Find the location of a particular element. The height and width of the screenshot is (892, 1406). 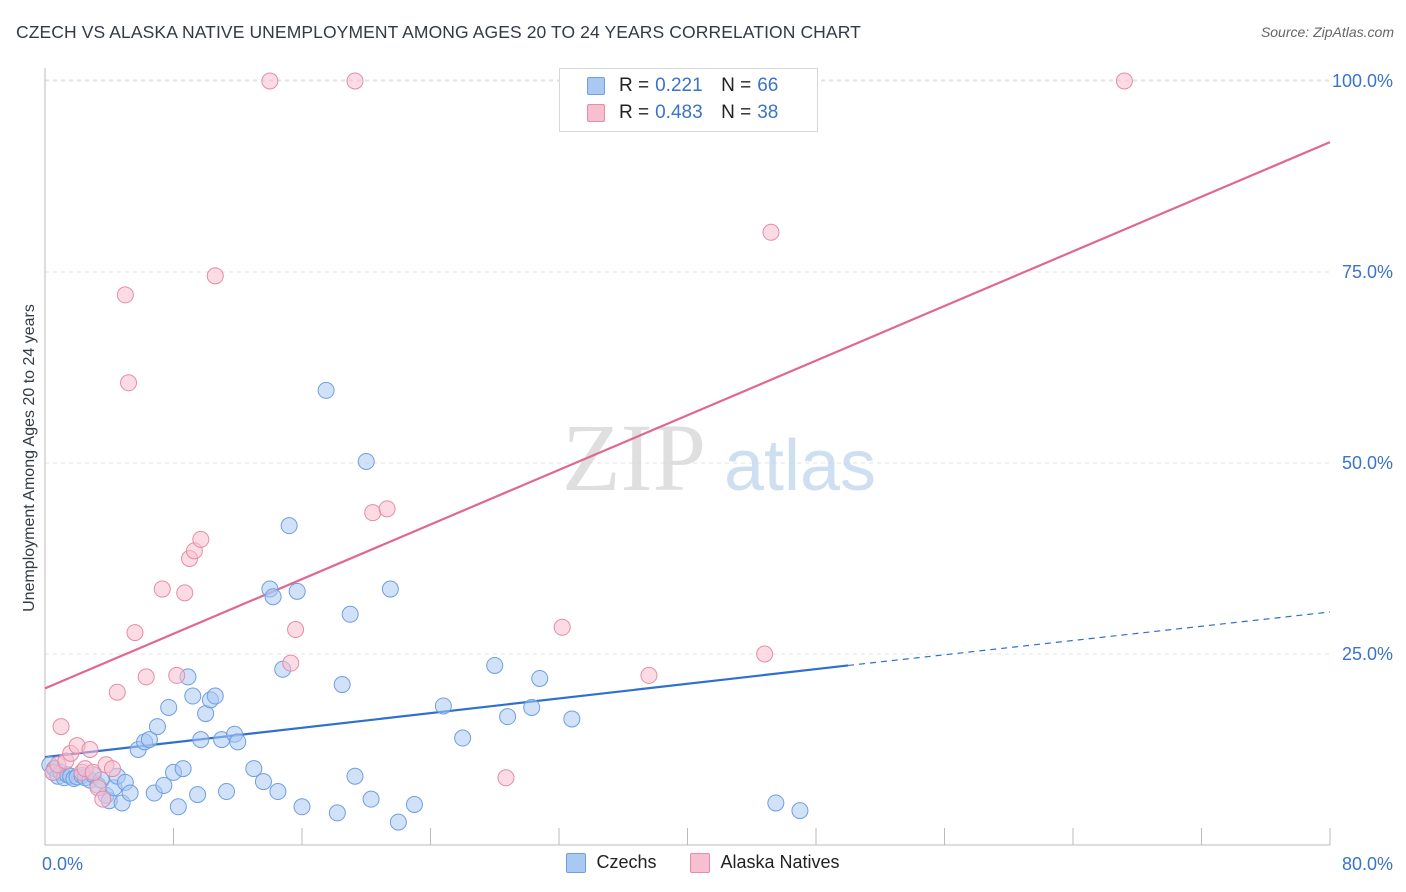

legend-item-alaska-natives: Alaska Natives is located at coordinates (765, 862).